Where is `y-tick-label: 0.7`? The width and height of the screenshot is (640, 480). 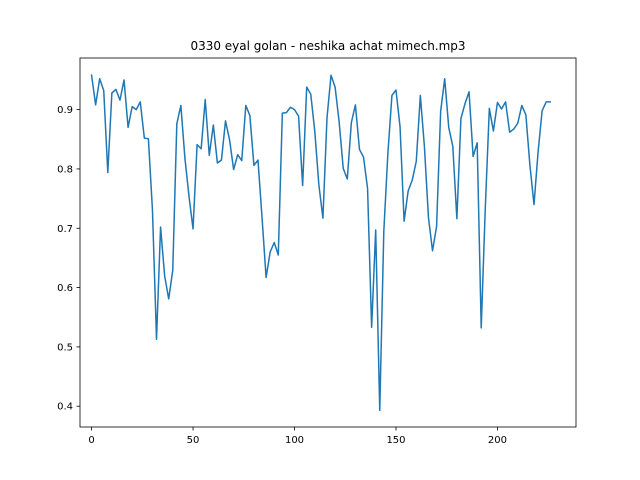
y-tick-label: 0.7 is located at coordinates (65, 229).